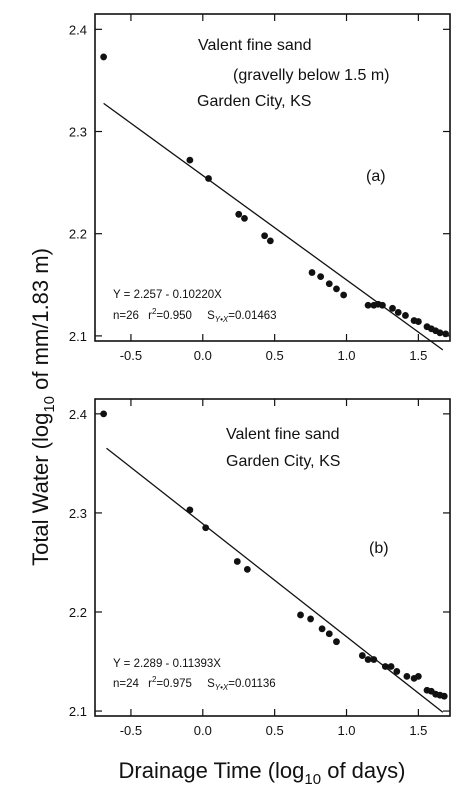  Describe the element at coordinates (78, 29) in the screenshot. I see `panel-a-y-tick-label: 2.4` at that location.